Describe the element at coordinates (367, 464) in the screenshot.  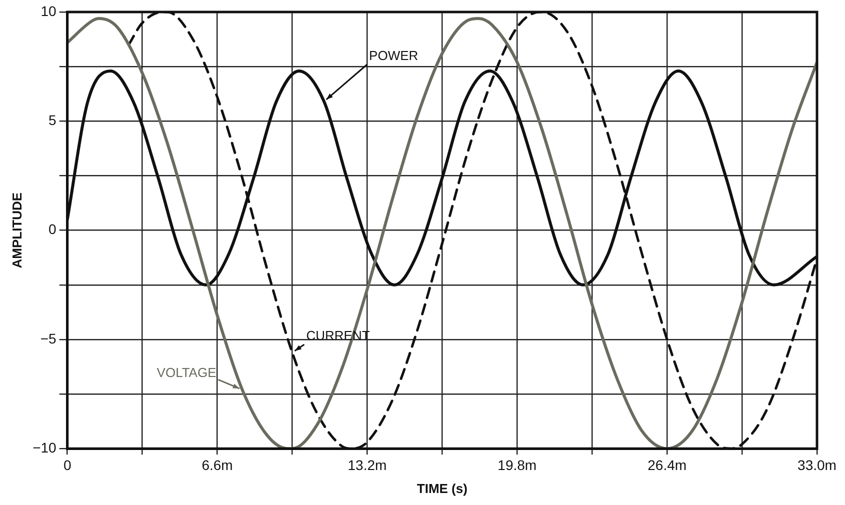
I see `x-tick-label: 13.2m` at that location.